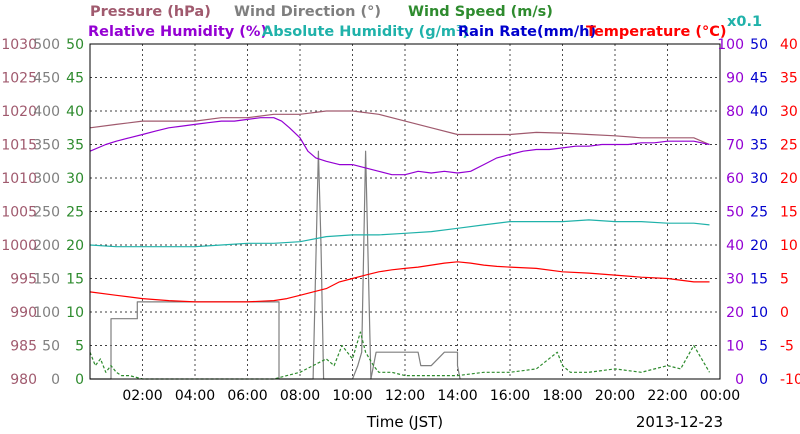 The height and width of the screenshot is (434, 800). What do you see at coordinates (759, 112) in the screenshot?
I see `y-tick-label-rain-rate: 40` at bounding box center [759, 112].